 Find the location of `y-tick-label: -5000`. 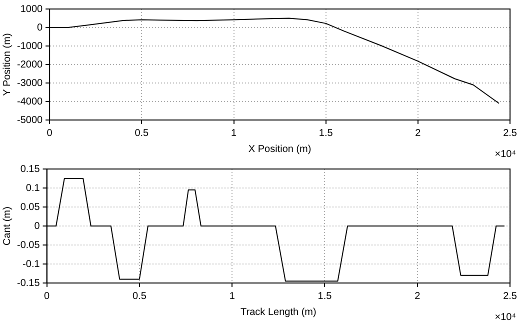

y-tick-label: -5000 is located at coordinates (30, 120).